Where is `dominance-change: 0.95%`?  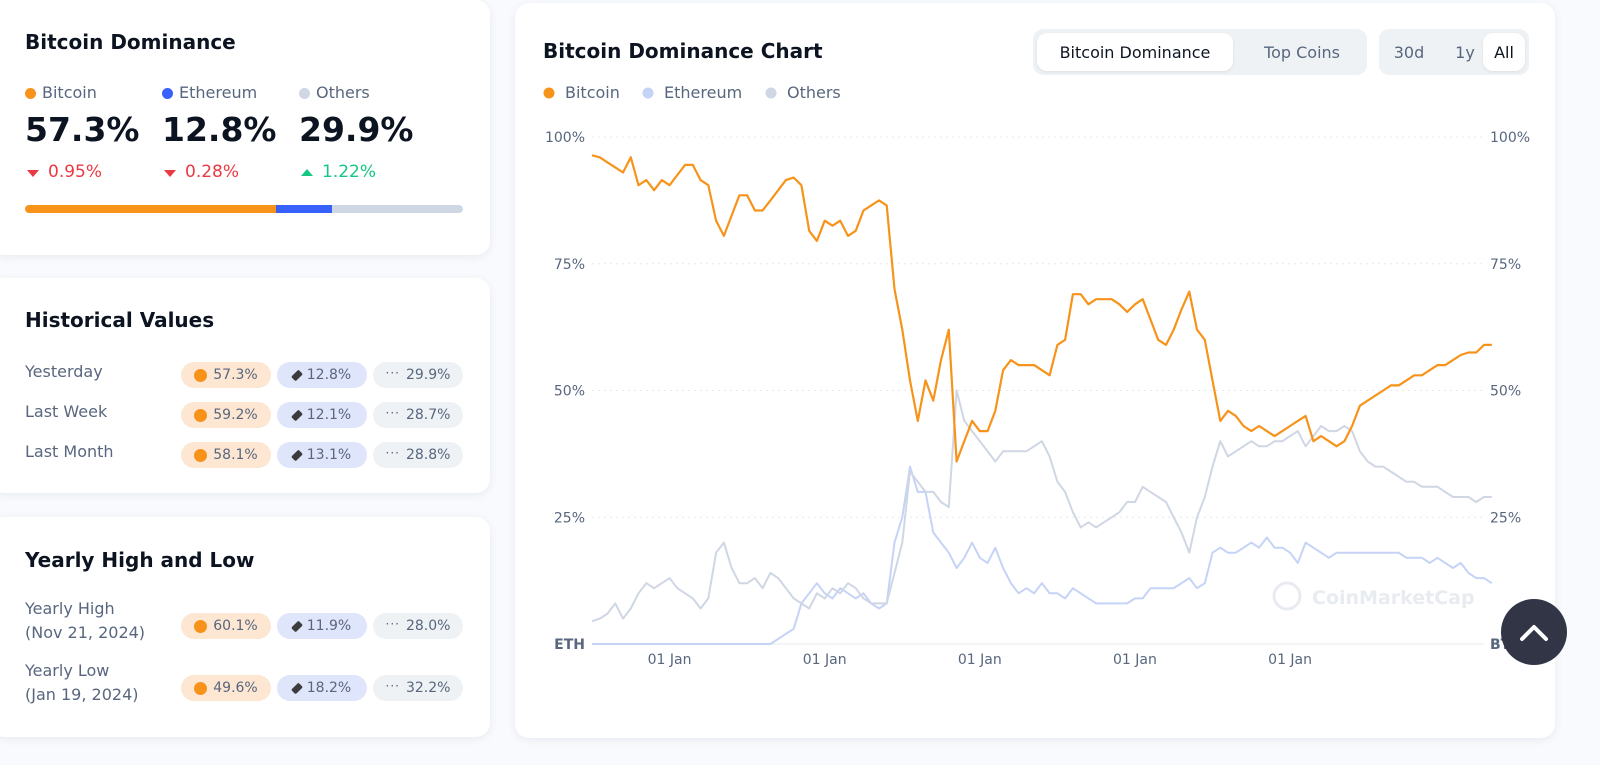 dominance-change: 0.95% is located at coordinates (75, 172).